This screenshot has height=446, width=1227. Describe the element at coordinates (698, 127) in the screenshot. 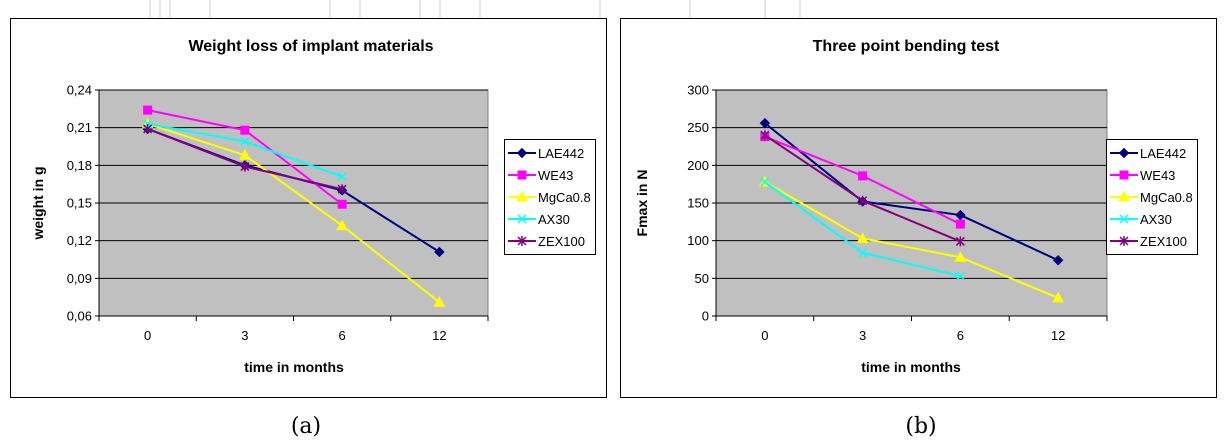

I see `y-tick-label: 250` at that location.